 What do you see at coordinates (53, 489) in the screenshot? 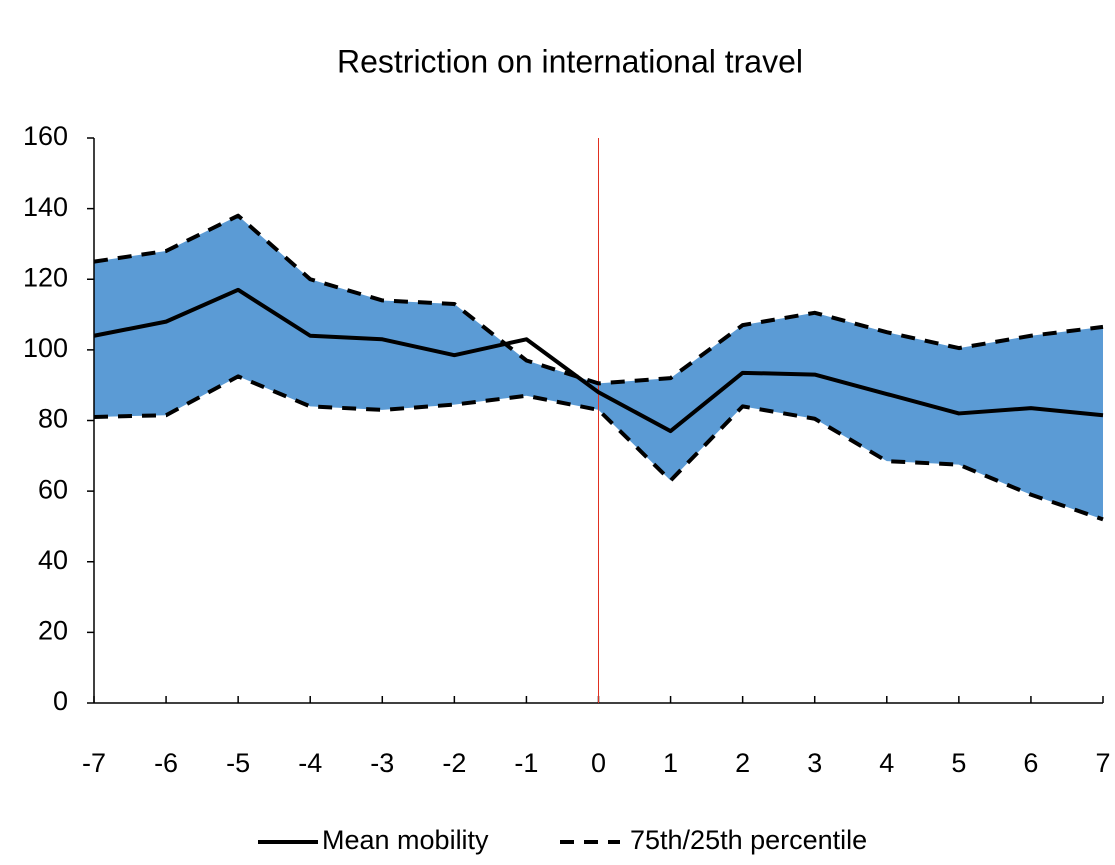
I see `y-tick-label: 60` at bounding box center [53, 489].